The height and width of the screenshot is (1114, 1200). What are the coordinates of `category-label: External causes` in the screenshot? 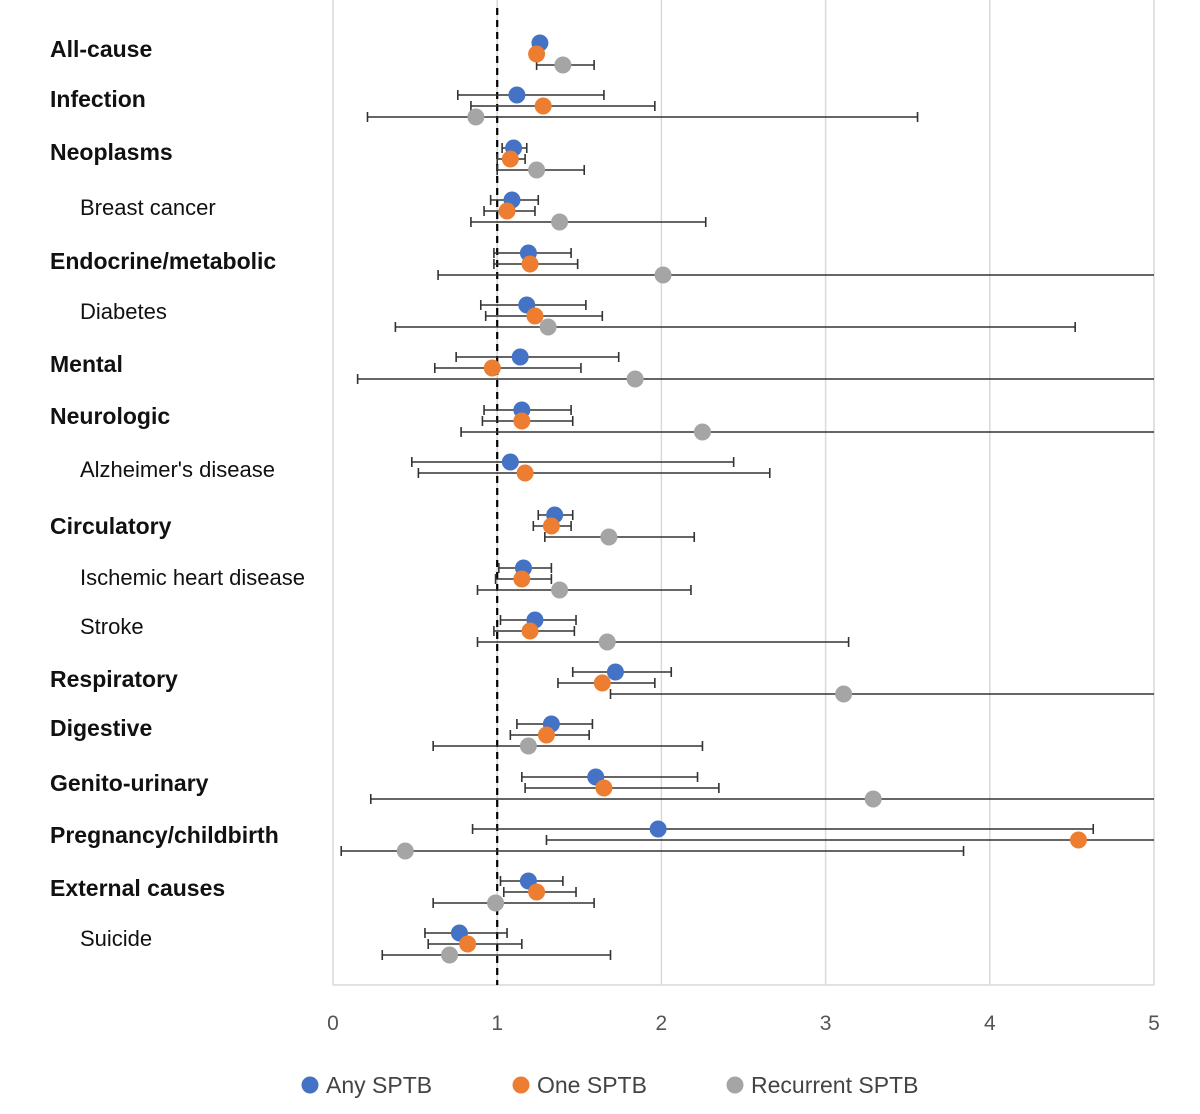 It's located at (137, 888).